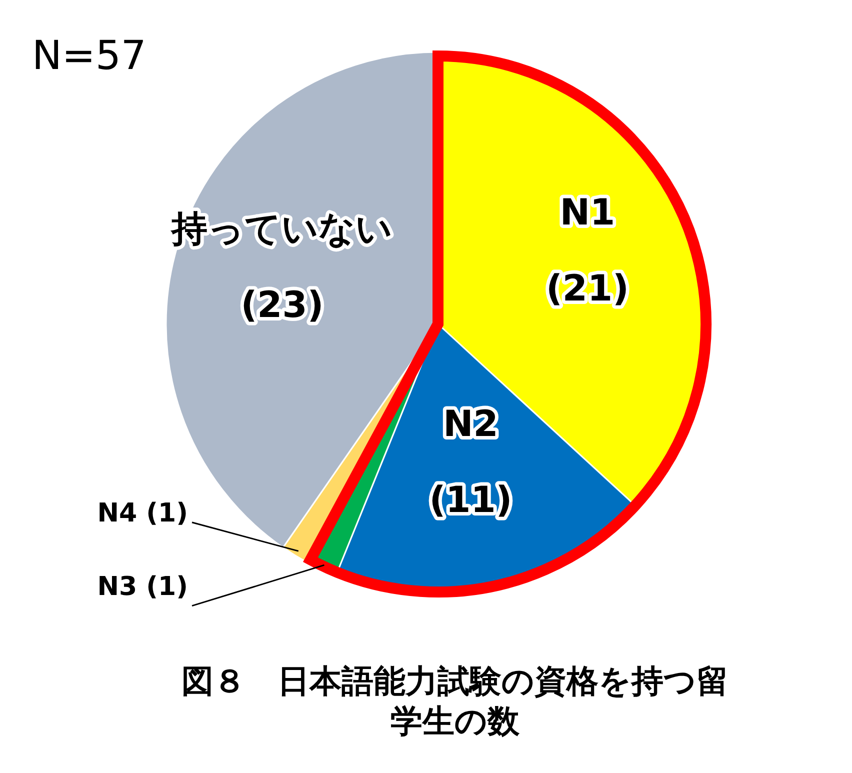  Describe the element at coordinates (89, 55) in the screenshot. I see `text: N=57` at that location.